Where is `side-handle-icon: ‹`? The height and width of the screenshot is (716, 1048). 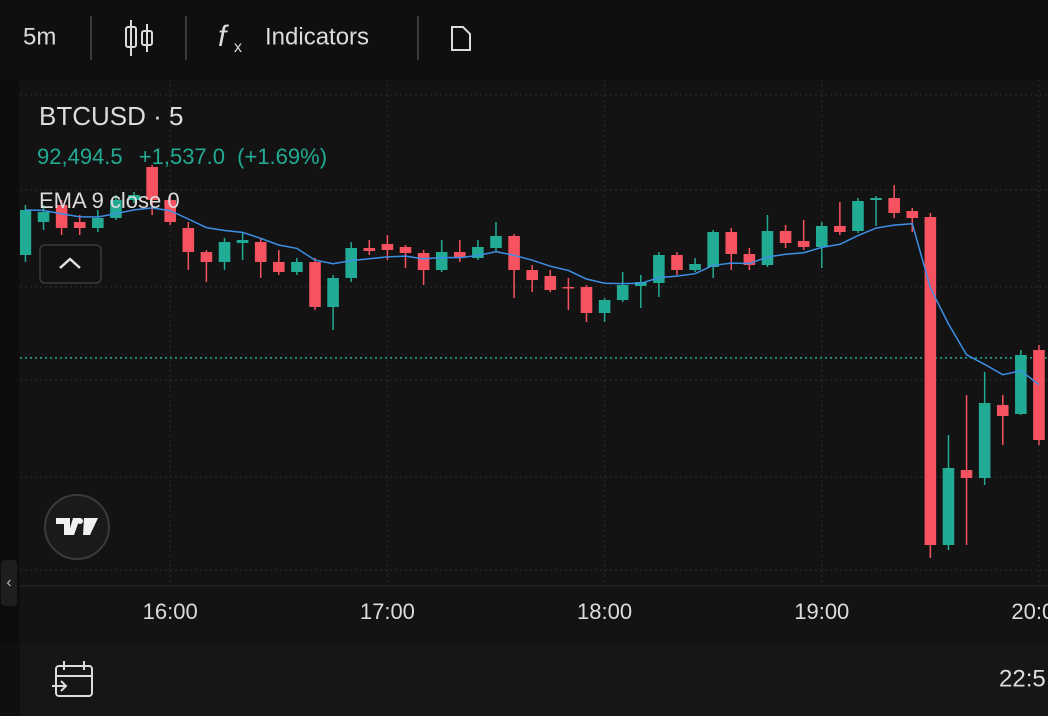 side-handle-icon: ‹ is located at coordinates (8, 582).